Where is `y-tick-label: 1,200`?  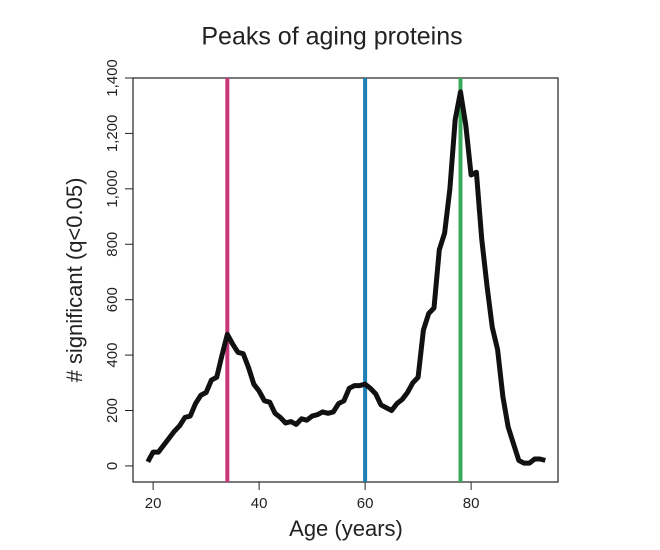
y-tick-label: 1,200 is located at coordinates (112, 134).